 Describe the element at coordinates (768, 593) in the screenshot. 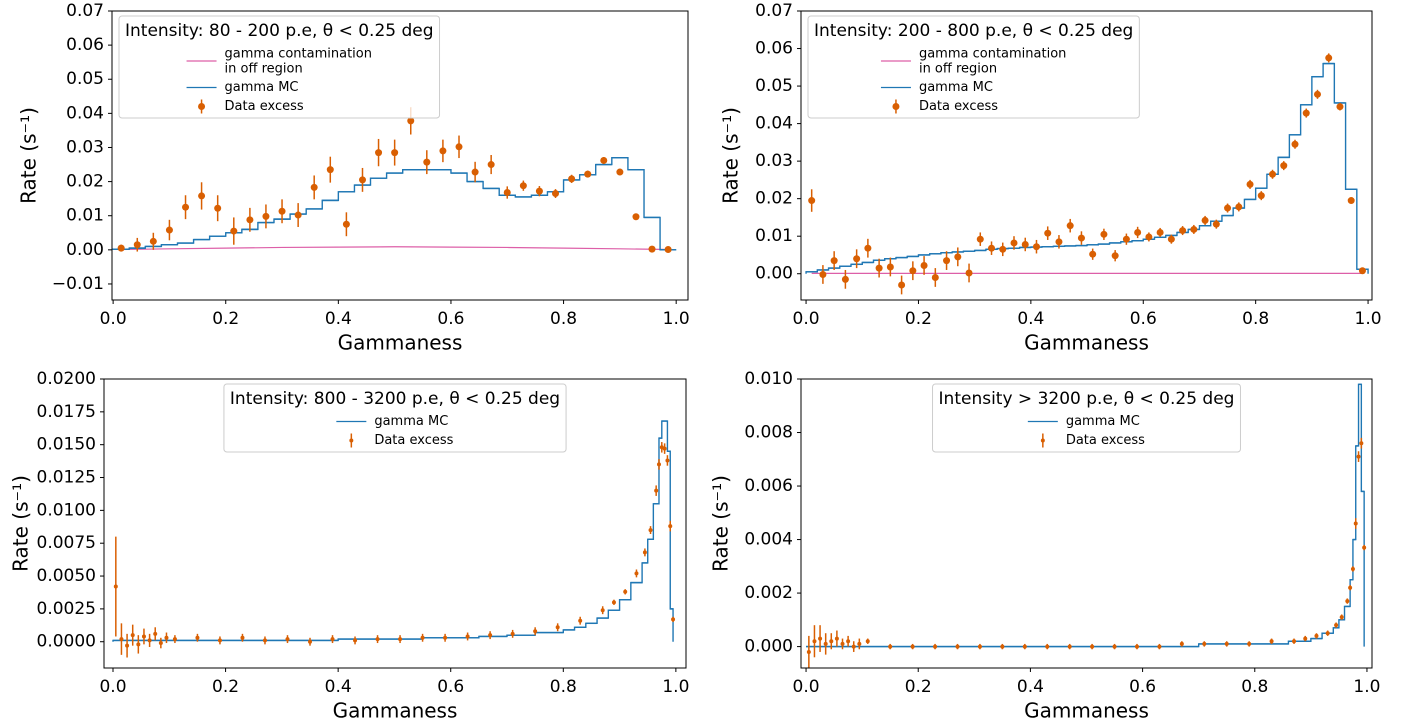

I see `y-tick-label: 0.002` at that location.